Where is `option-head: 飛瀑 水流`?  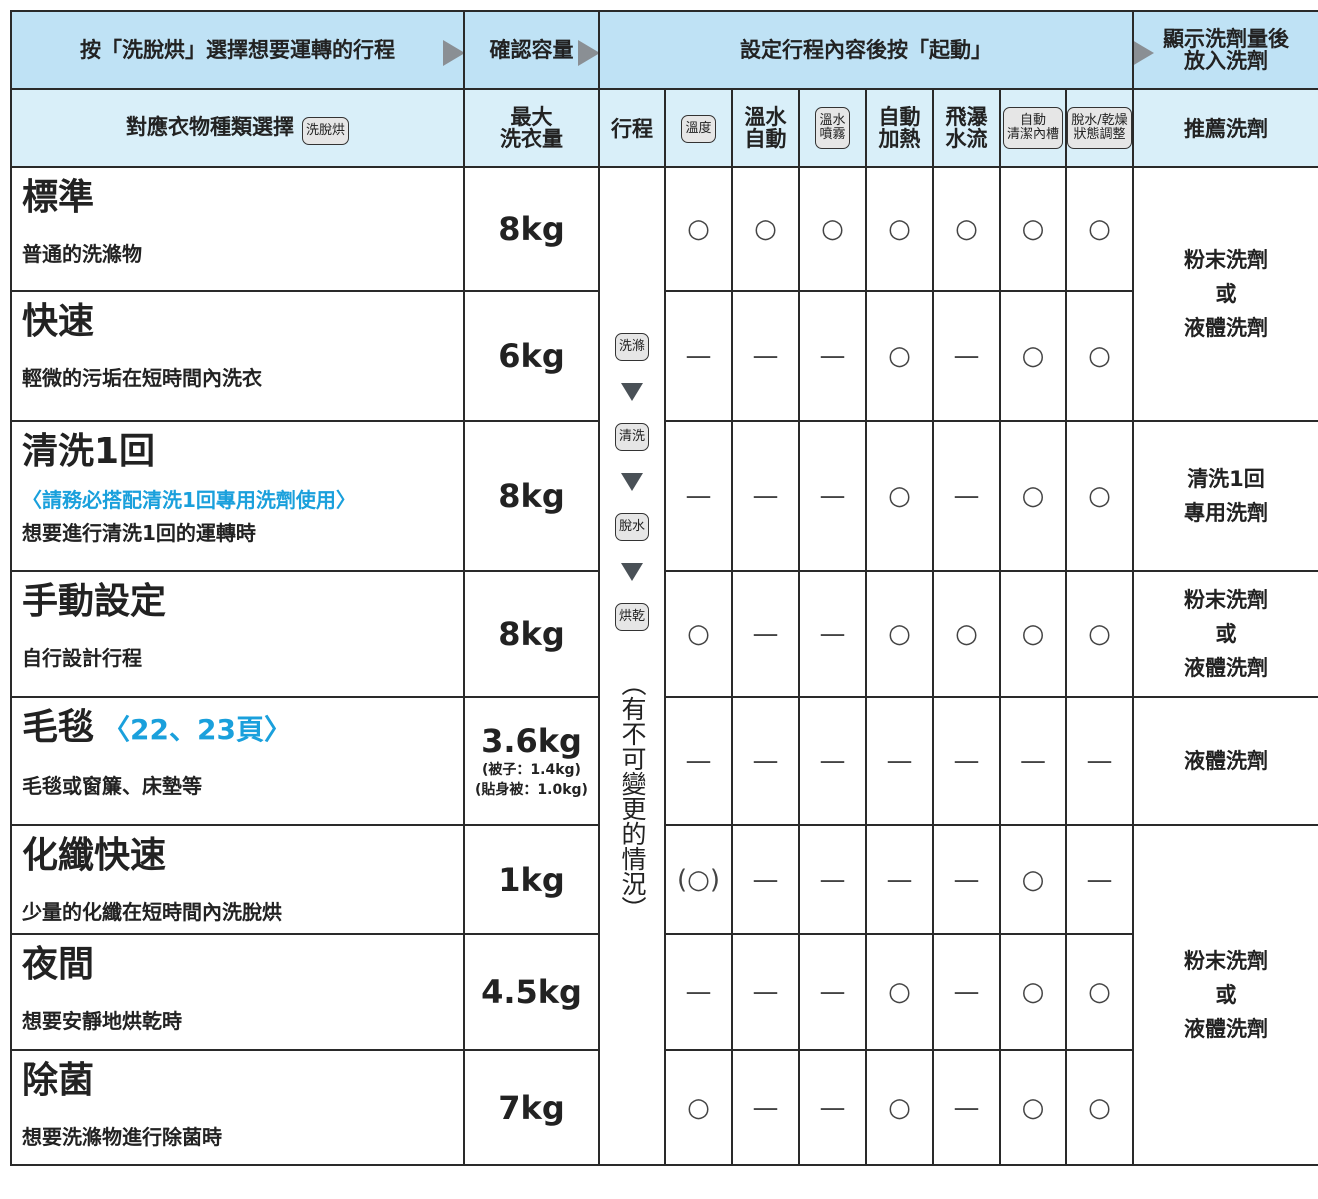
option-head: 飛瀑 水流 is located at coordinates (966, 128).